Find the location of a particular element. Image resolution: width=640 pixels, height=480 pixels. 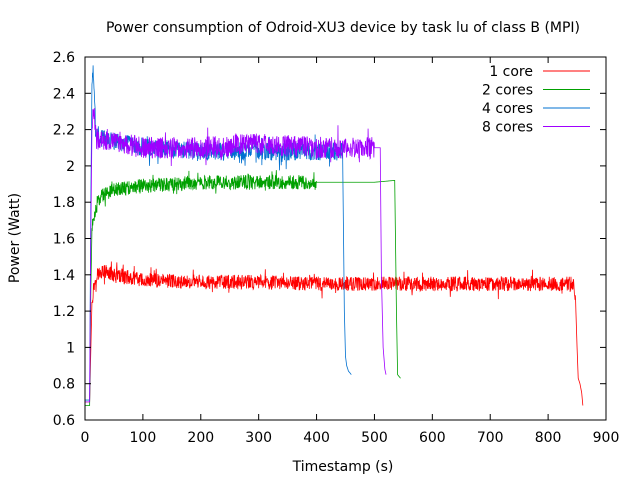

legend: 1 core 2 cores 4 cores 8 cores is located at coordinates (536, 100).